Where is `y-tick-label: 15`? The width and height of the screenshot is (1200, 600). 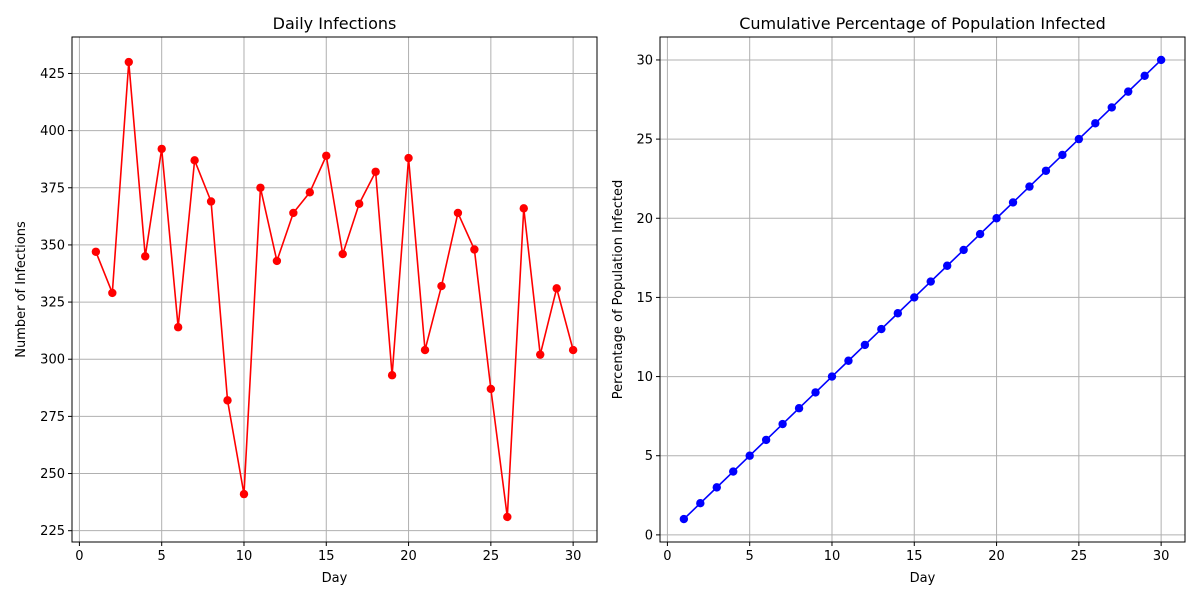 y-tick-label: 15 is located at coordinates (644, 298).